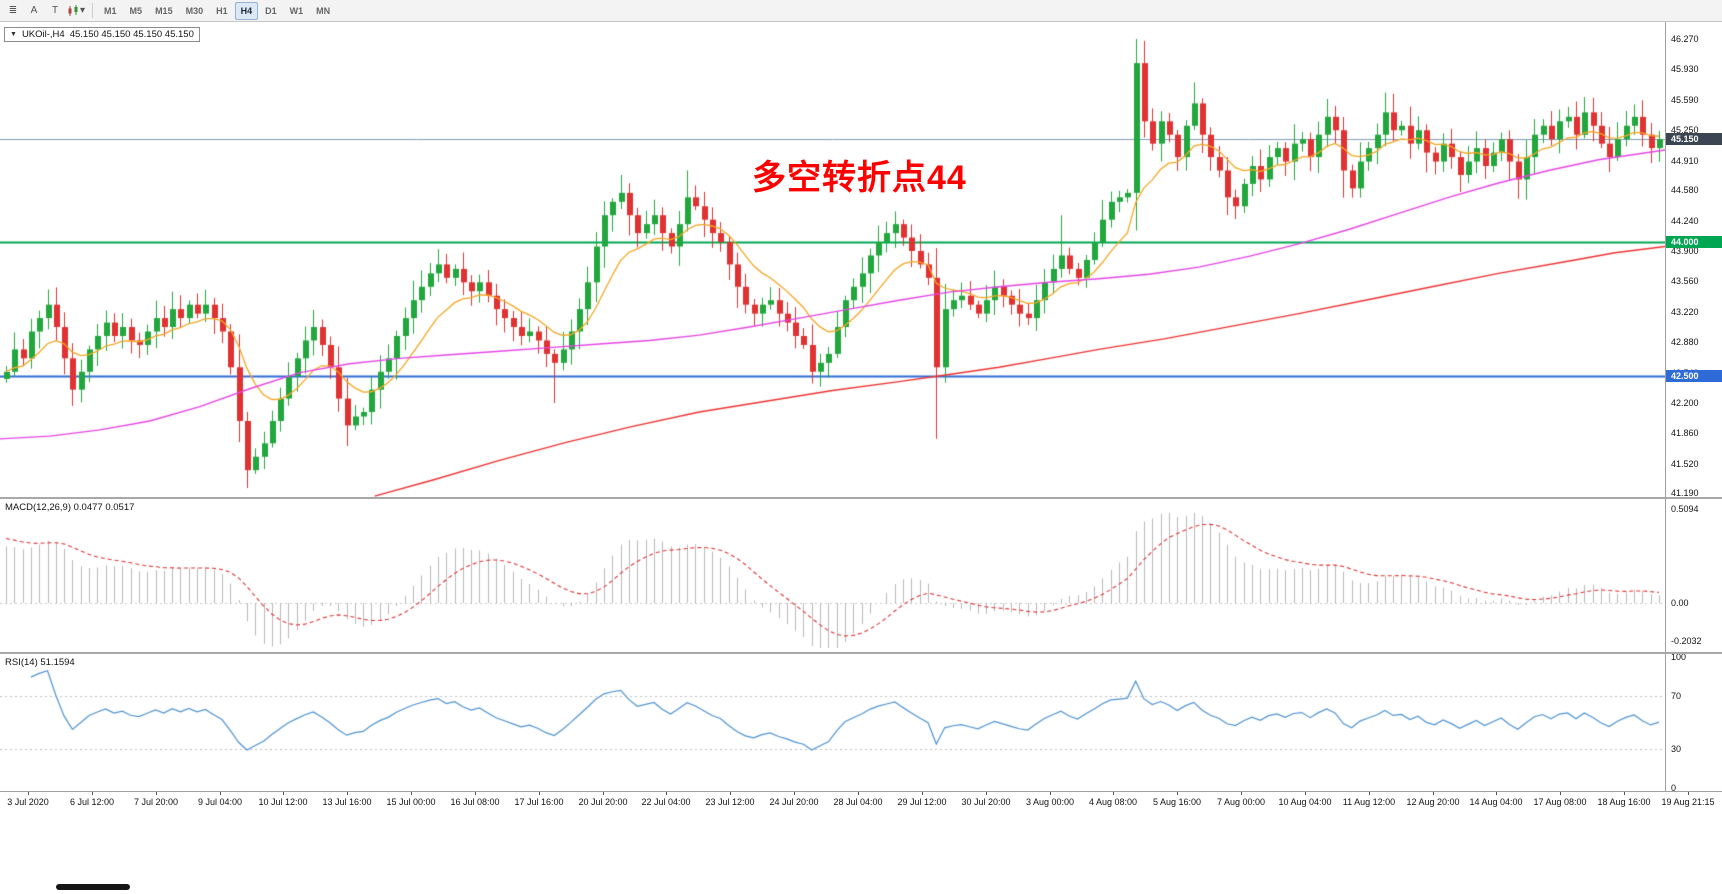  I want to click on time-axis-label: 9 Jul 04:00, so click(220, 802).